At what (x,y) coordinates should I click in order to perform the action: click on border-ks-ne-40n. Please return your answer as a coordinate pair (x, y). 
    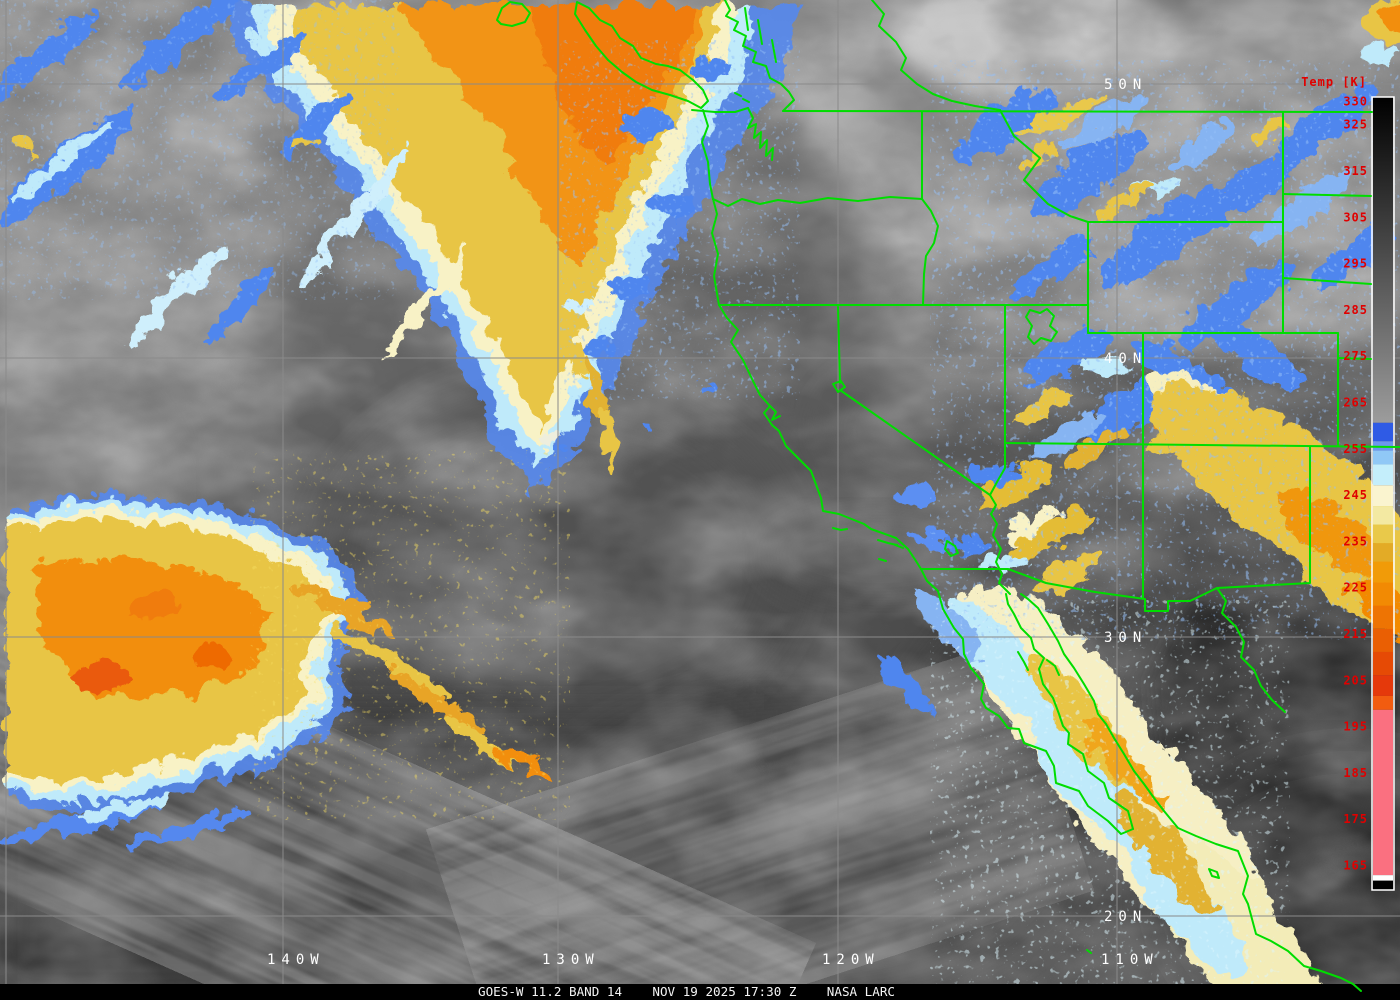
    Looking at the image, I should click on (1354, 358).